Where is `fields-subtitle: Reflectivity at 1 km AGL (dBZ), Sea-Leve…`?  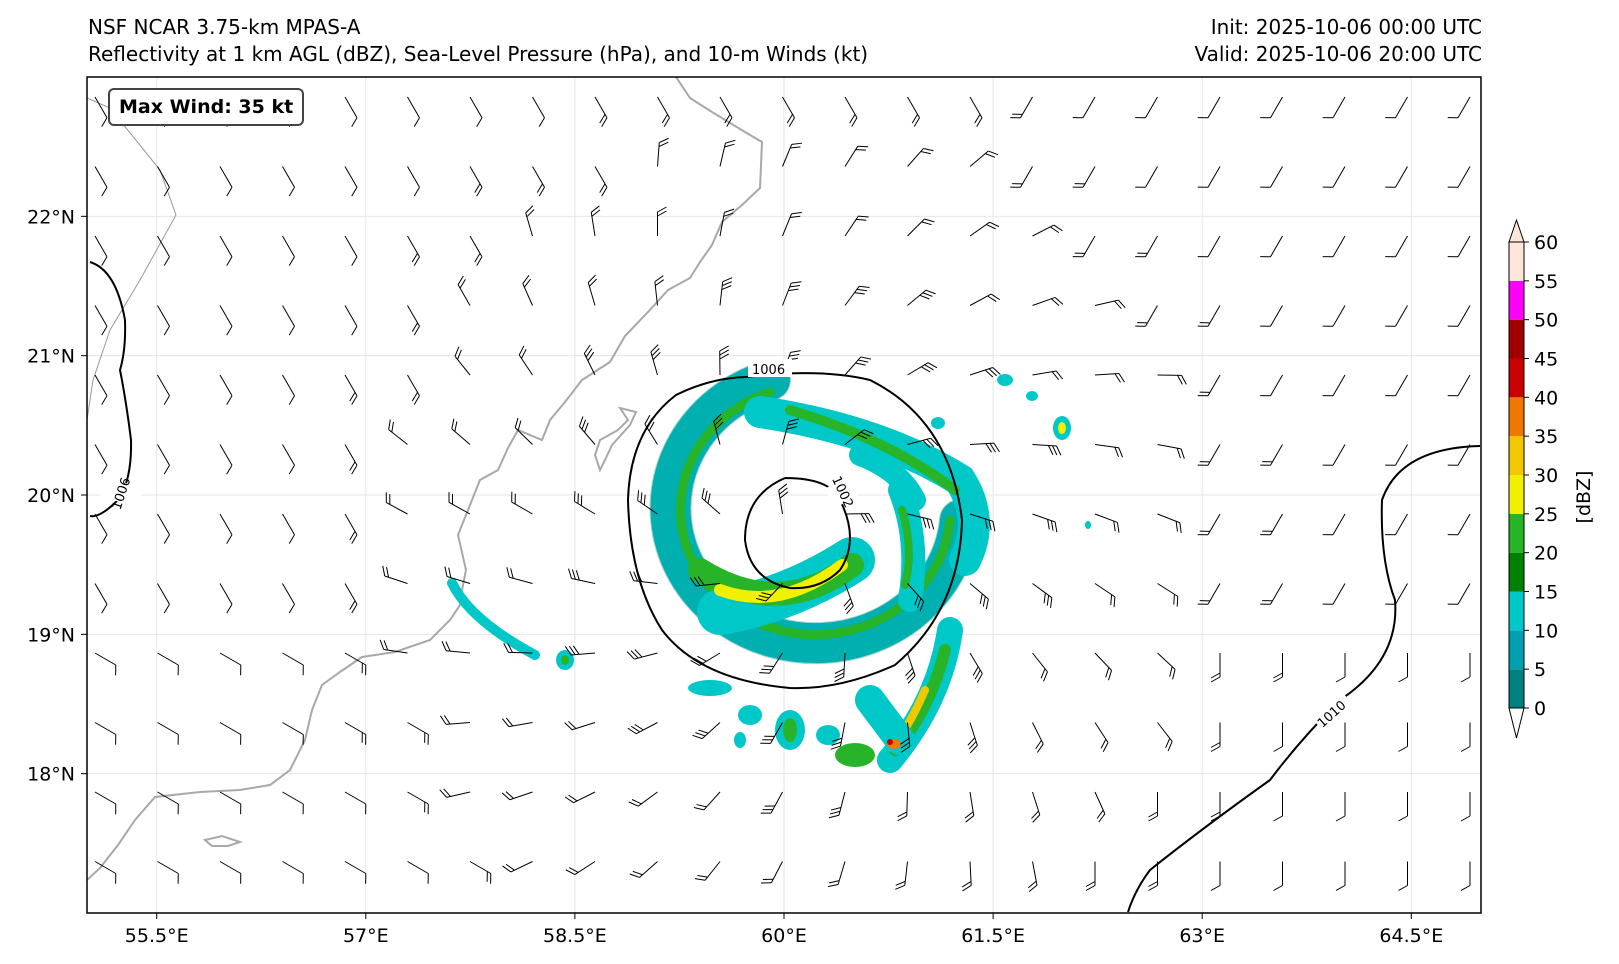
fields-subtitle: Reflectivity at 1 km AGL (dBZ), Sea-Leve… is located at coordinates (478, 54).